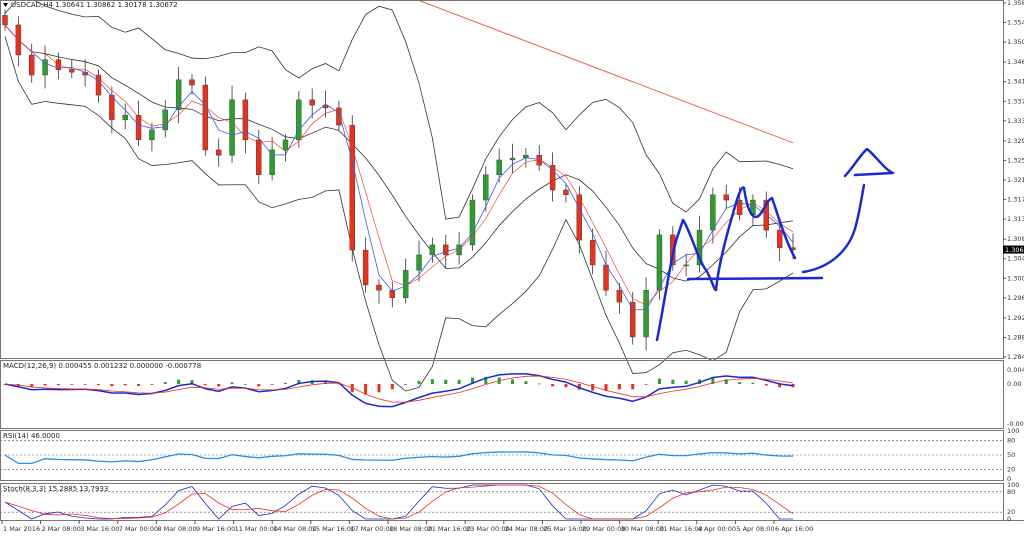 This screenshot has height=540, width=1024. I want to click on current-price-label: 1.30672, so click(1014, 250).